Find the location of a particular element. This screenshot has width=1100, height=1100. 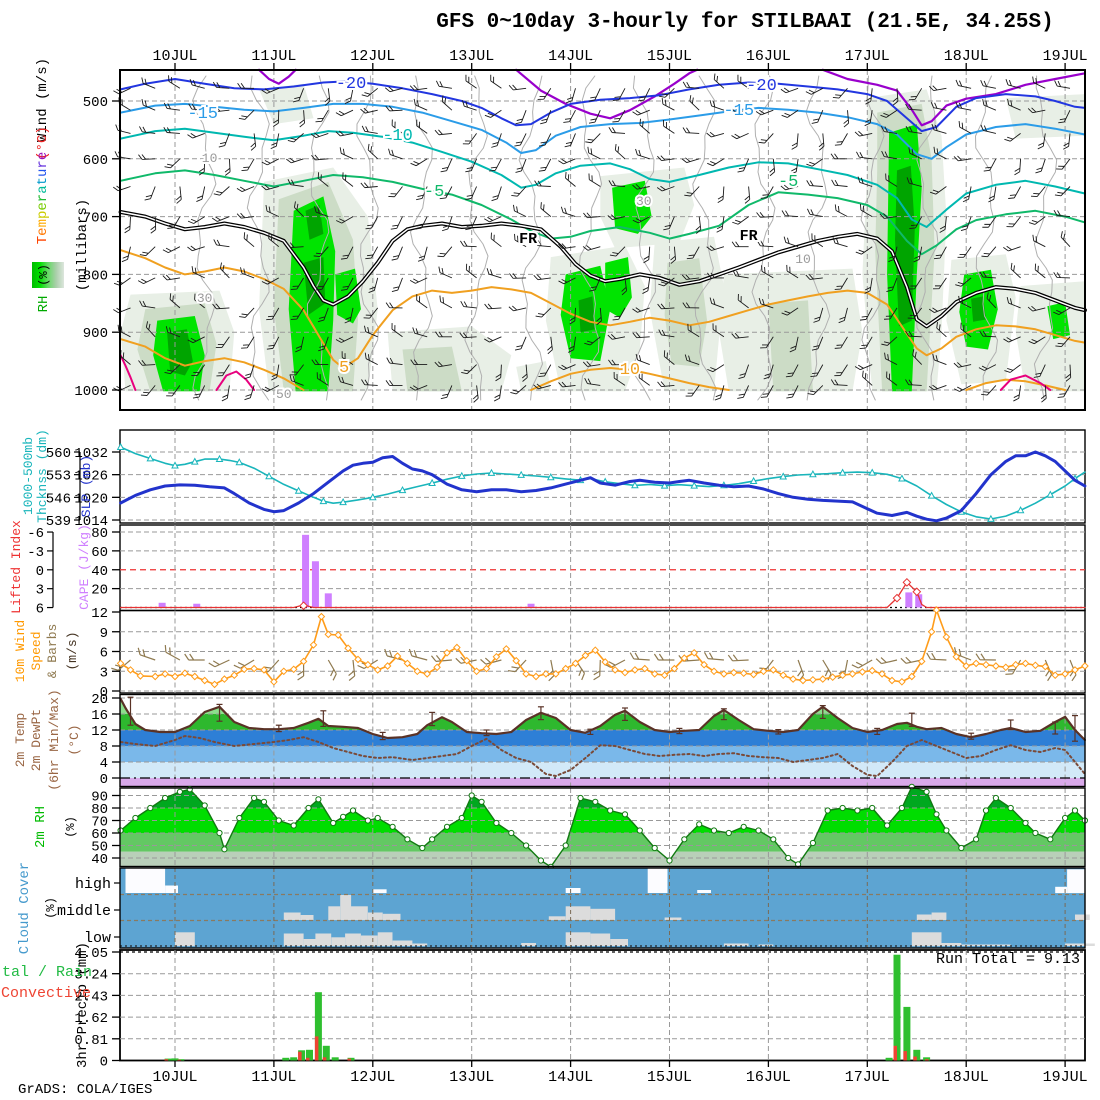

li-marker is located at coordinates (897, 598).